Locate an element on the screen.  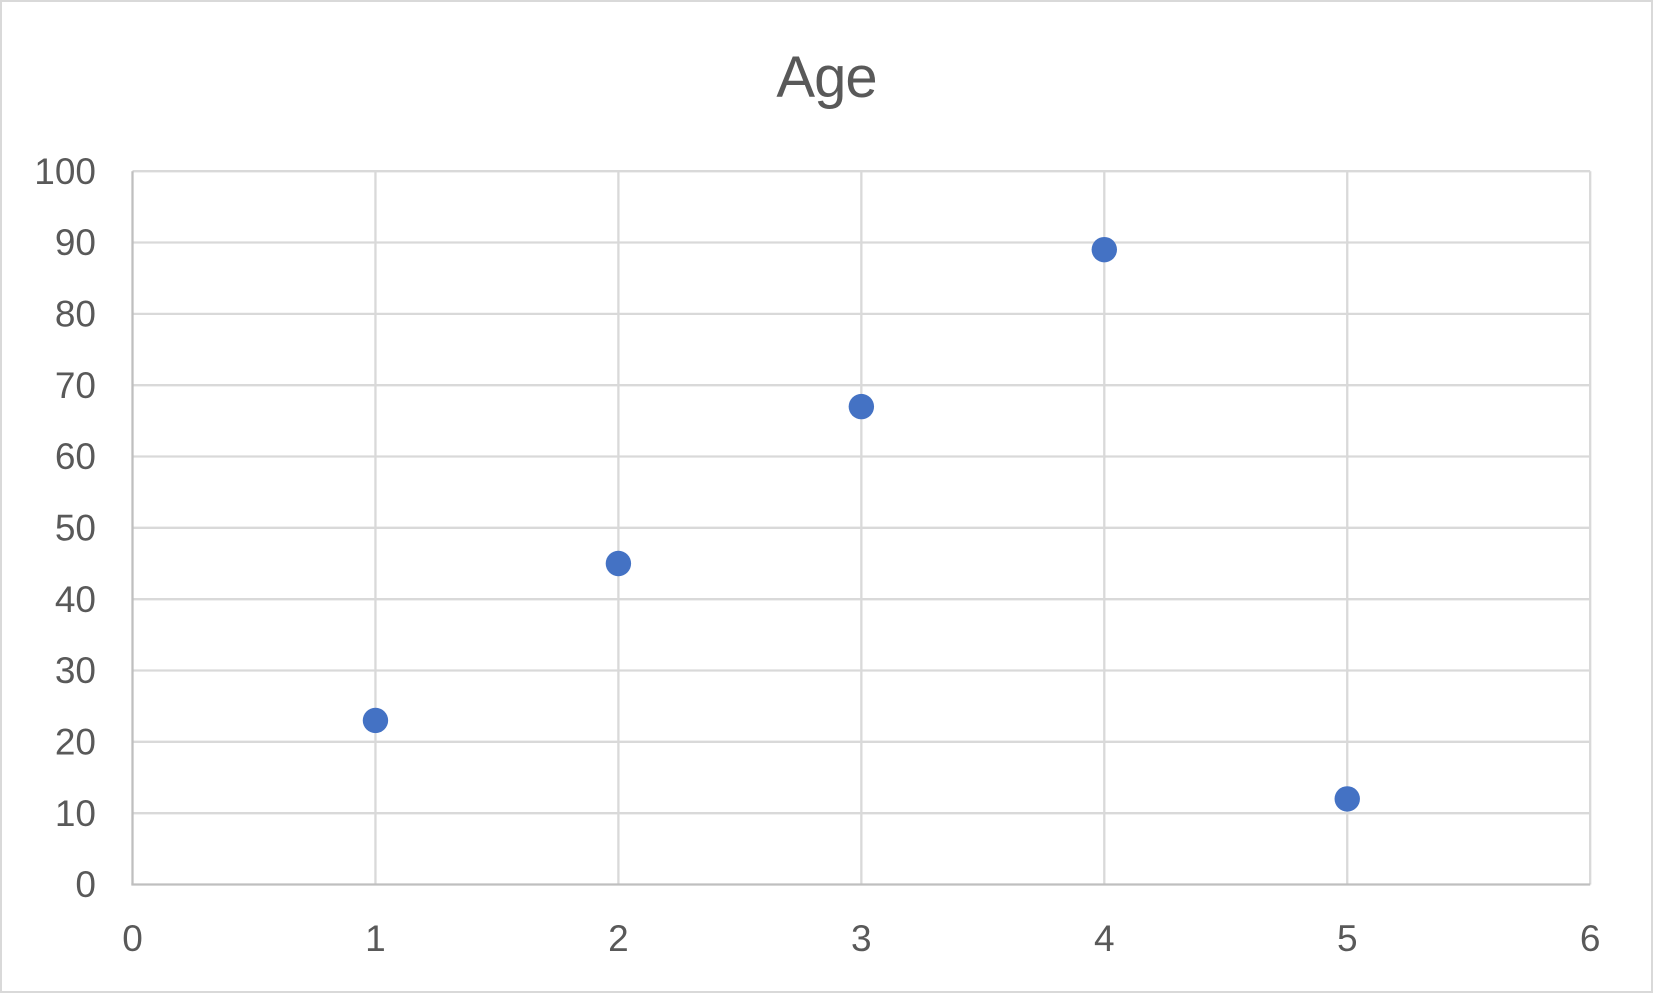
svg-text: 70 is located at coordinates (75, 385).